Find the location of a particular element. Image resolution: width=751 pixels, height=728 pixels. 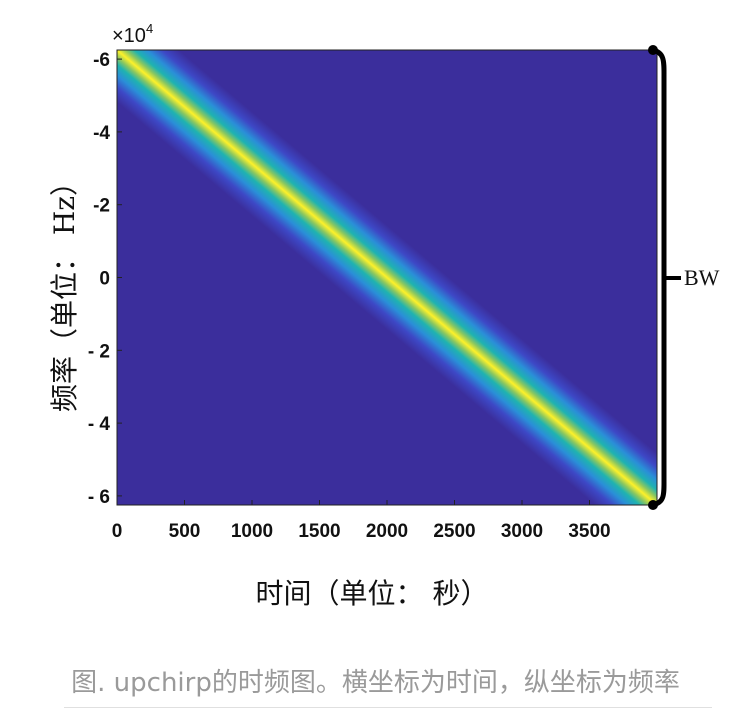

x-tick-label: 0 is located at coordinates (117, 531).